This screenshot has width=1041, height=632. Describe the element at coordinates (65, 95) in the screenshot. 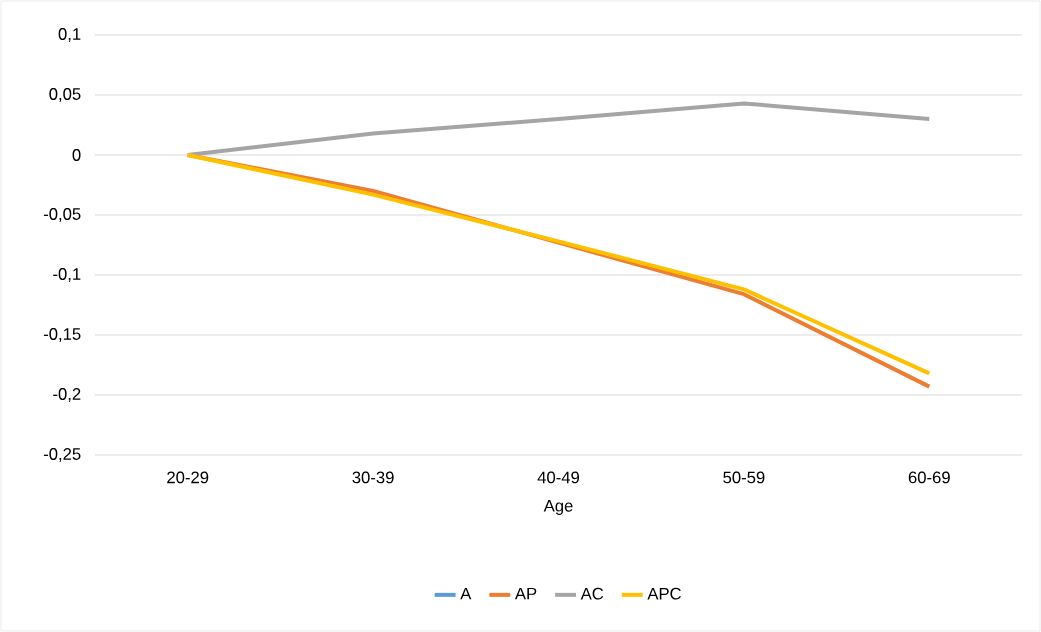

I see `y-tick-label: 0,05` at that location.